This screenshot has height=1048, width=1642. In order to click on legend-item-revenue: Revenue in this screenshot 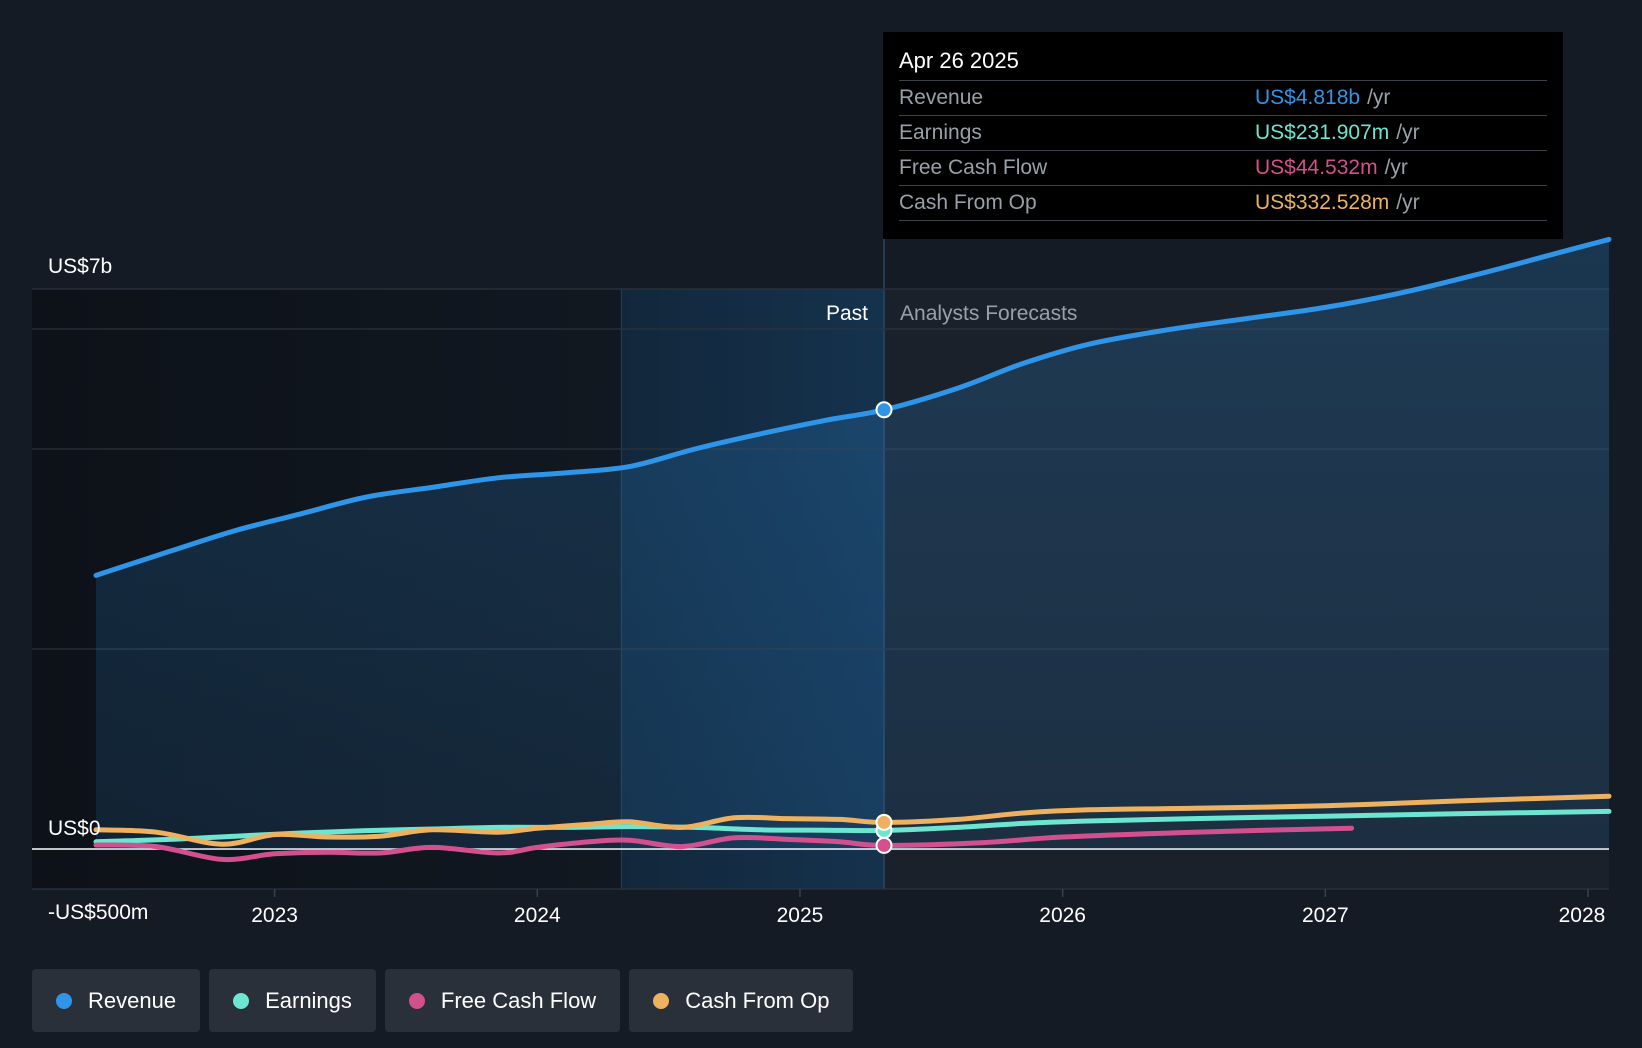, I will do `click(116, 1000)`.